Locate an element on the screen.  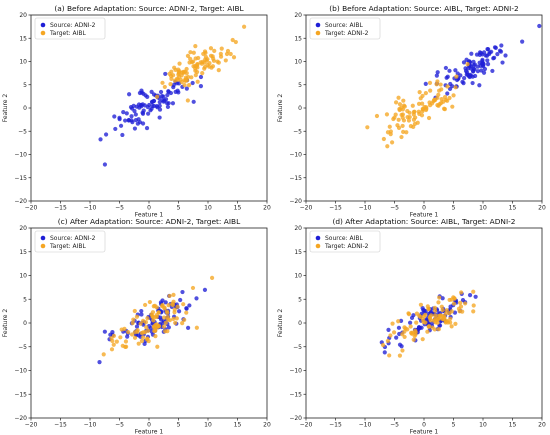
x-tick-label: 20 is located at coordinates (542, 425).